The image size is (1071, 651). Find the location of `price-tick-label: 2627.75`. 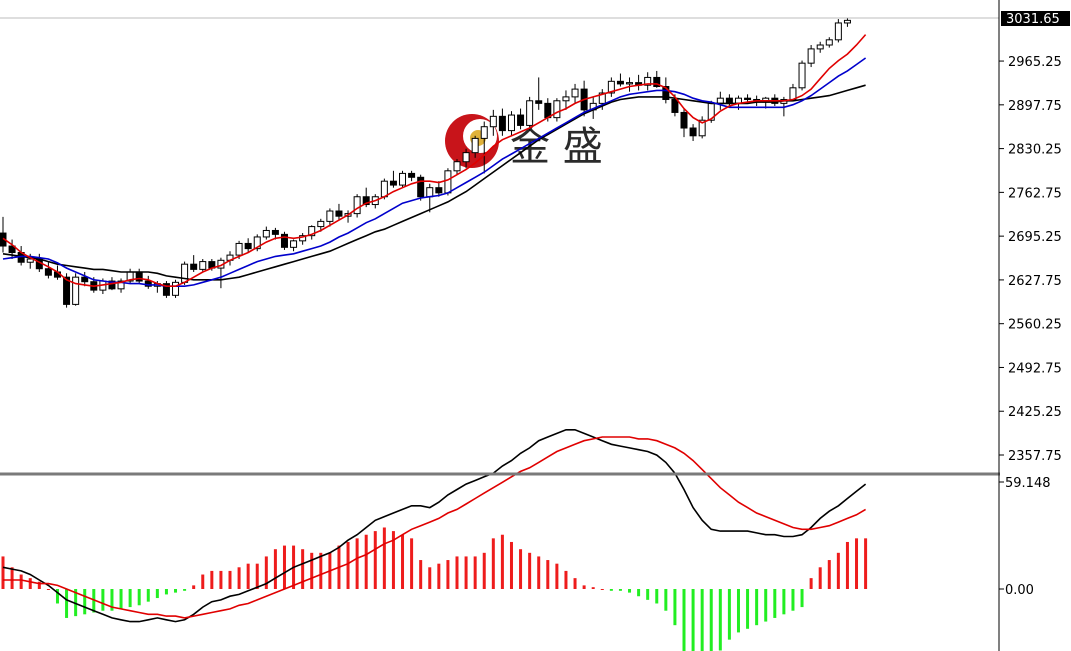

price-tick-label: 2627.75 is located at coordinates (1035, 281).